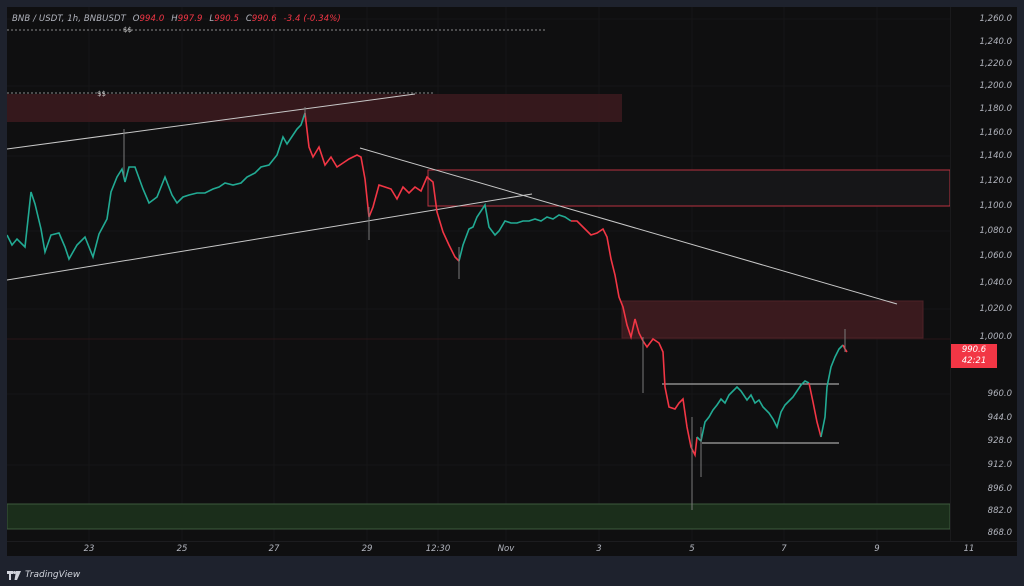  I want to click on price-tick: 1,260.0, so click(995, 19).